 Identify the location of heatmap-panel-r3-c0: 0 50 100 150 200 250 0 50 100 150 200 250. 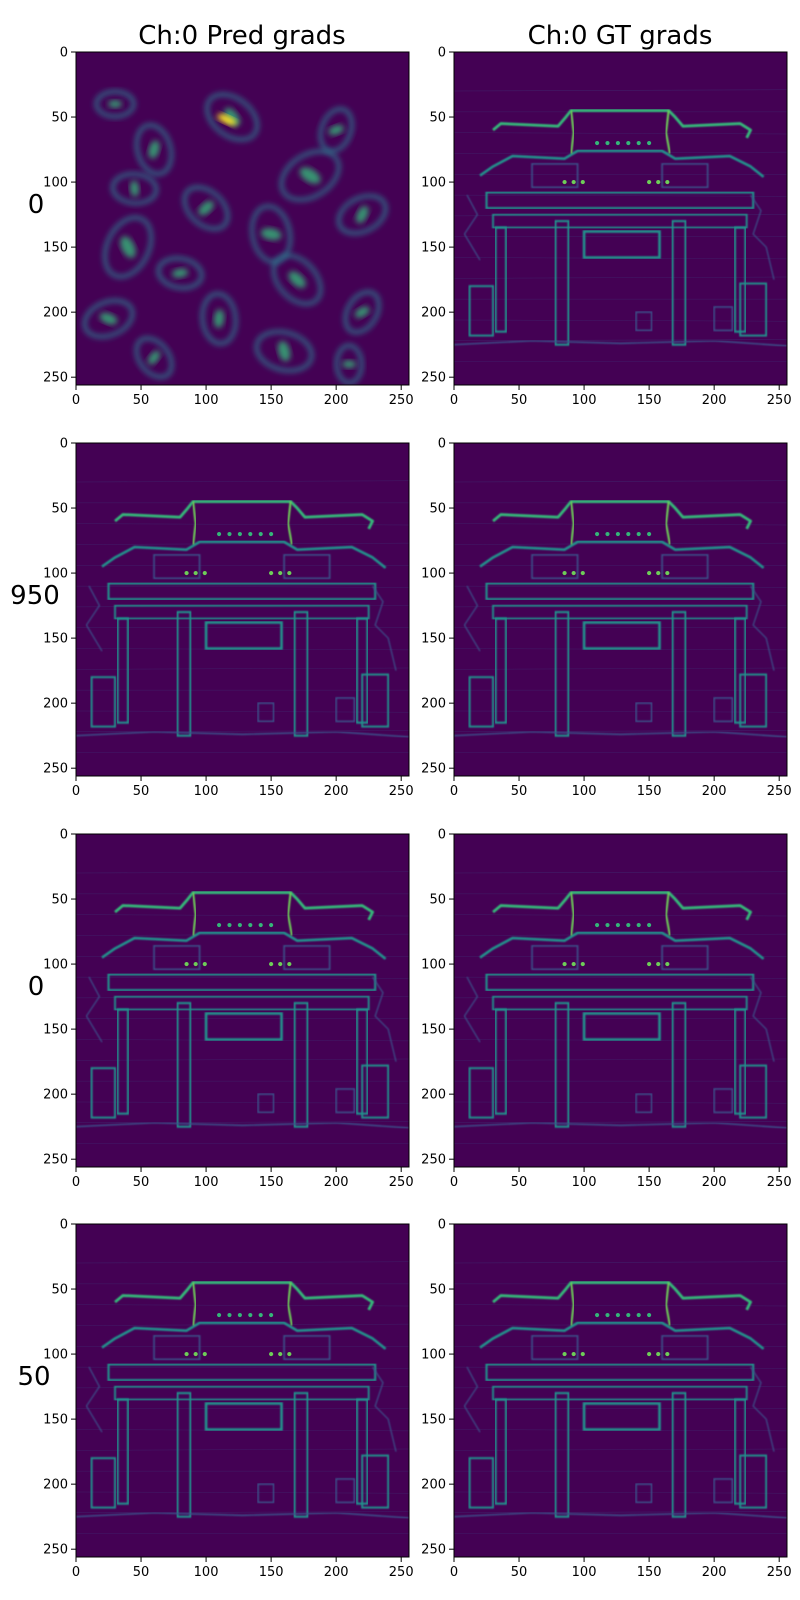
(228, 1399).